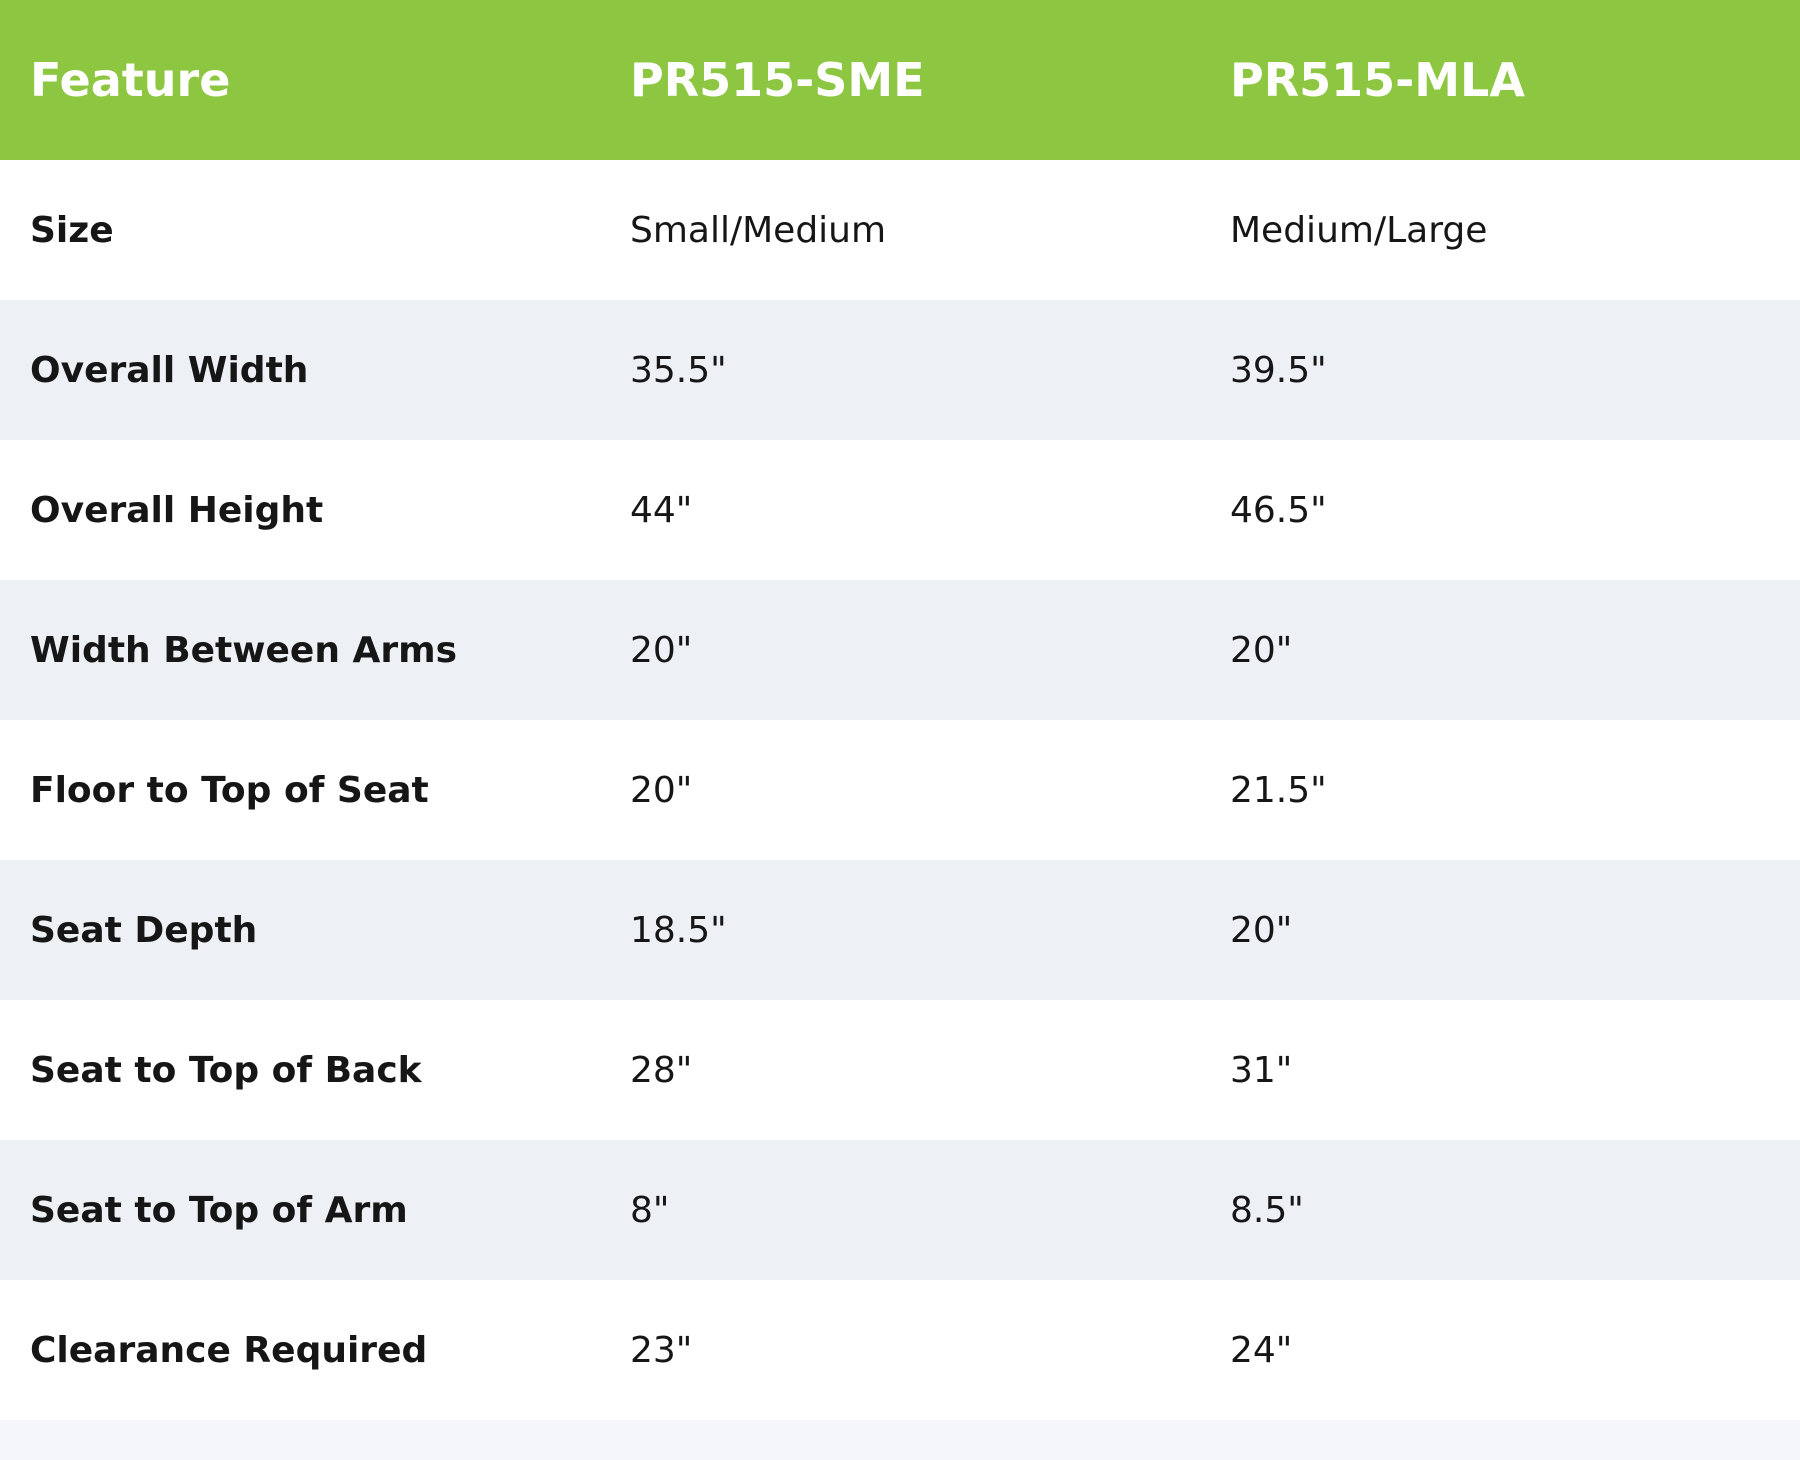 This screenshot has height=1460, width=1800. I want to click on feature-cell: Overall Height, so click(177, 510).